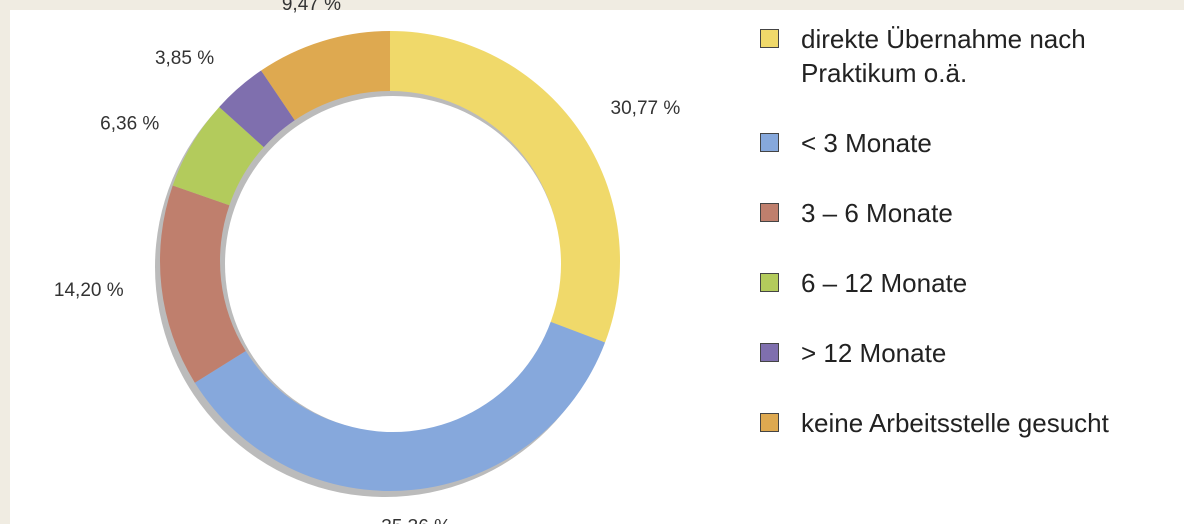 This screenshot has height=524, width=1184. What do you see at coordinates (960, 353) in the screenshot?
I see `legend-item: > 12 Monate` at bounding box center [960, 353].